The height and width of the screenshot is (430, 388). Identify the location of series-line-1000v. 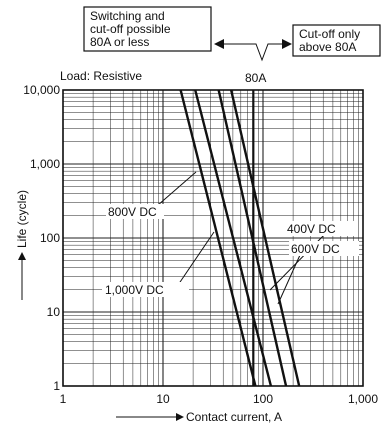
(218, 238).